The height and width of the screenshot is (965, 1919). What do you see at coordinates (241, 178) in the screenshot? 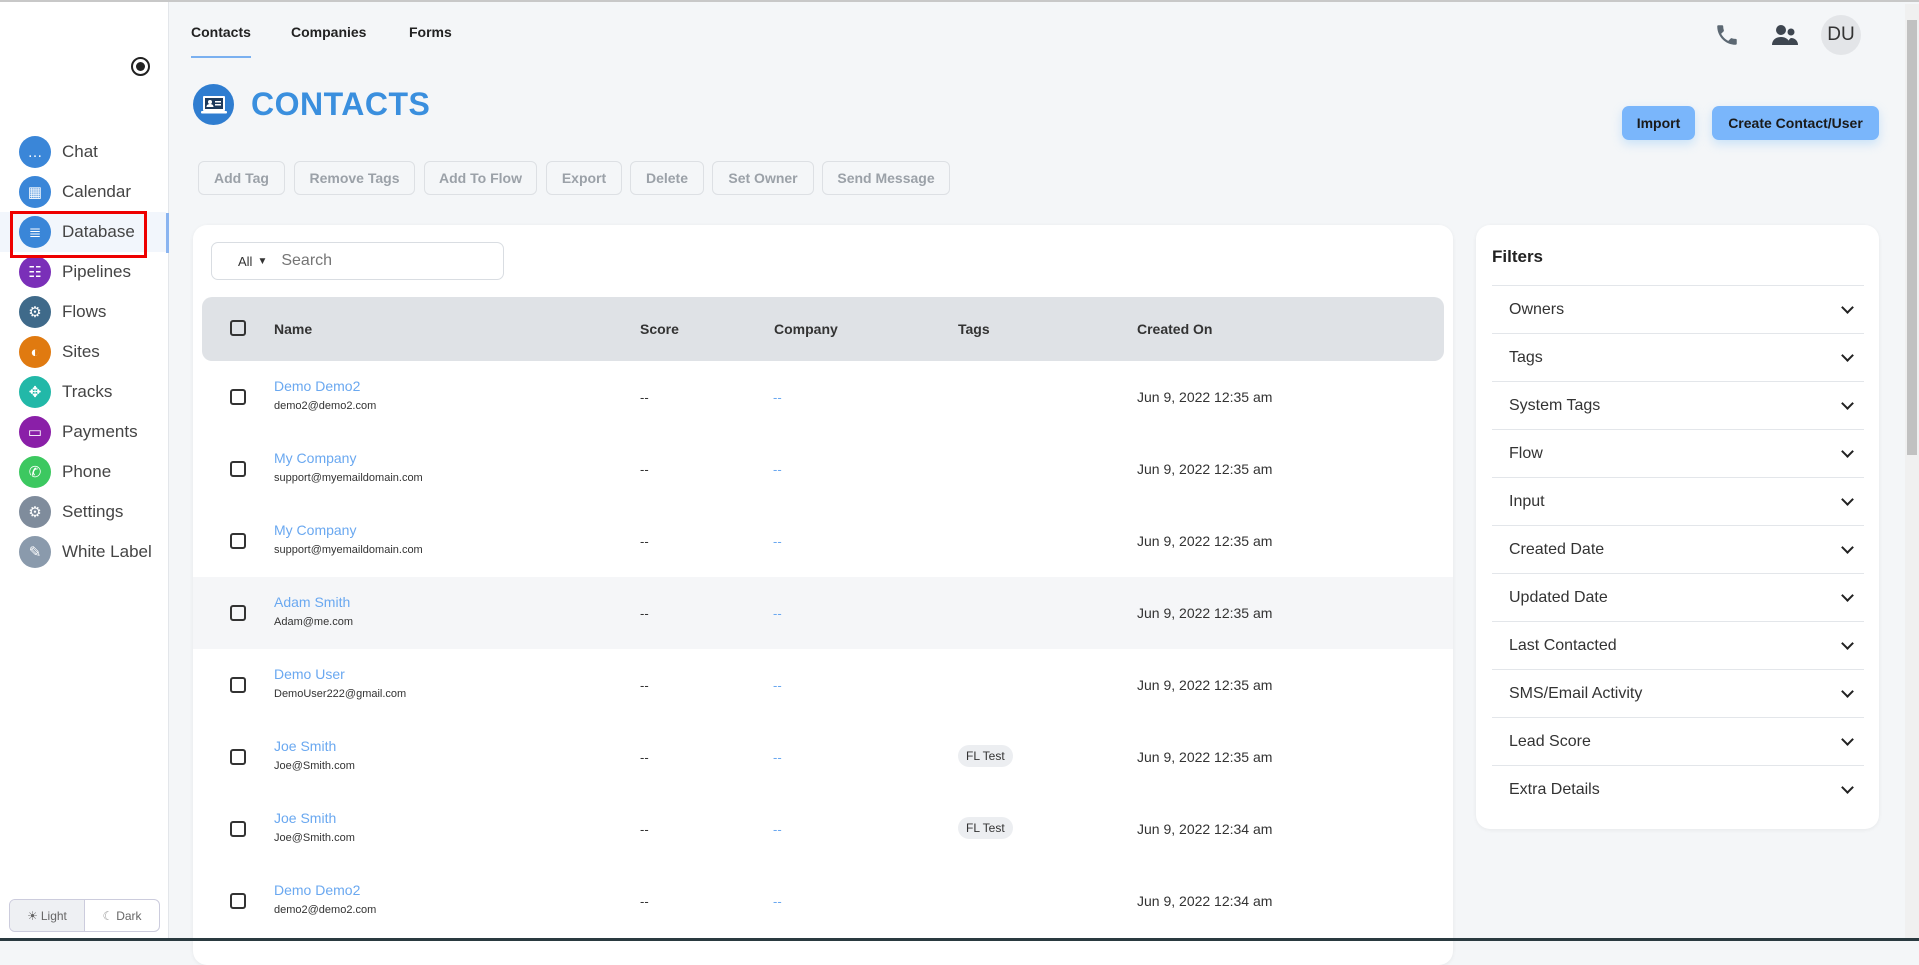
I see `add-tag-button: Add Tag` at bounding box center [241, 178].